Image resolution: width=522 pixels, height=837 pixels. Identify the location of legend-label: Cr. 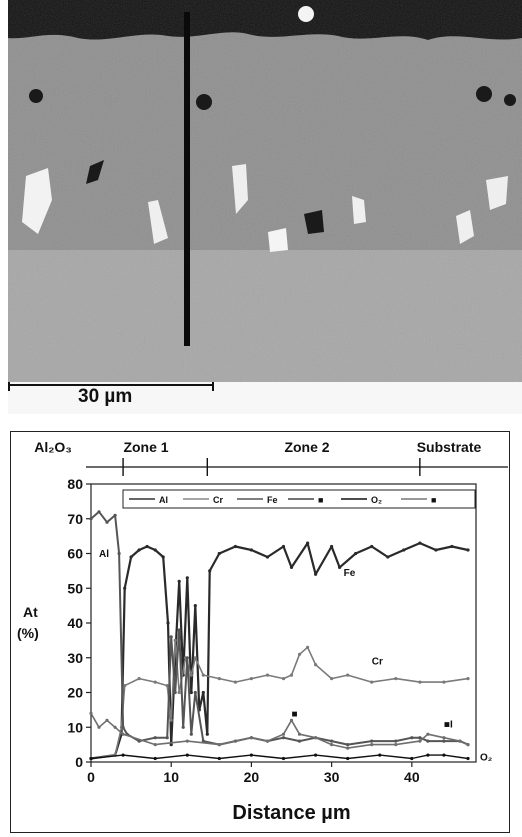
(218, 500).